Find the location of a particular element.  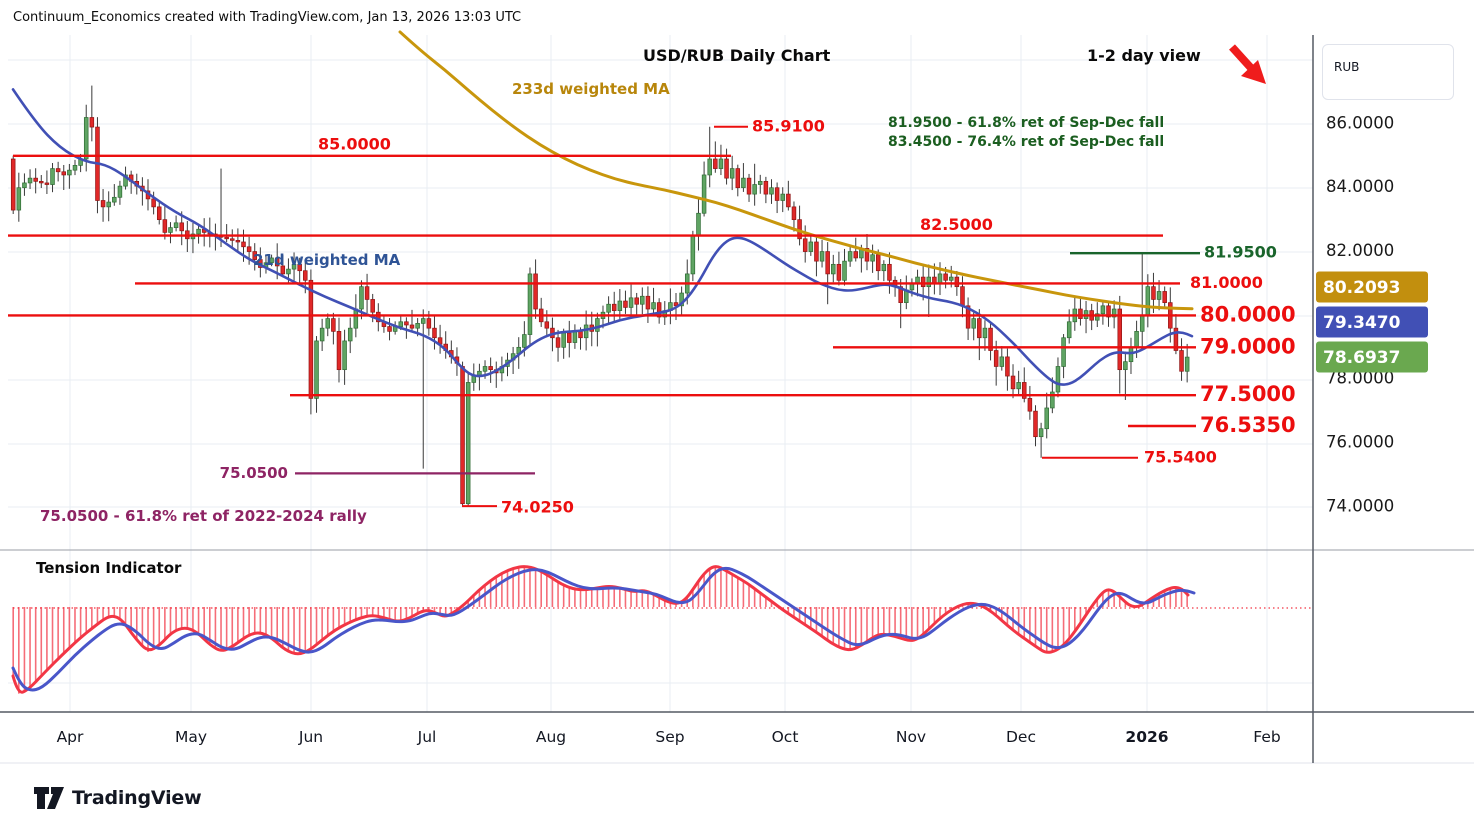

indicator-title: Tension Indicator is located at coordinates (109, 568).